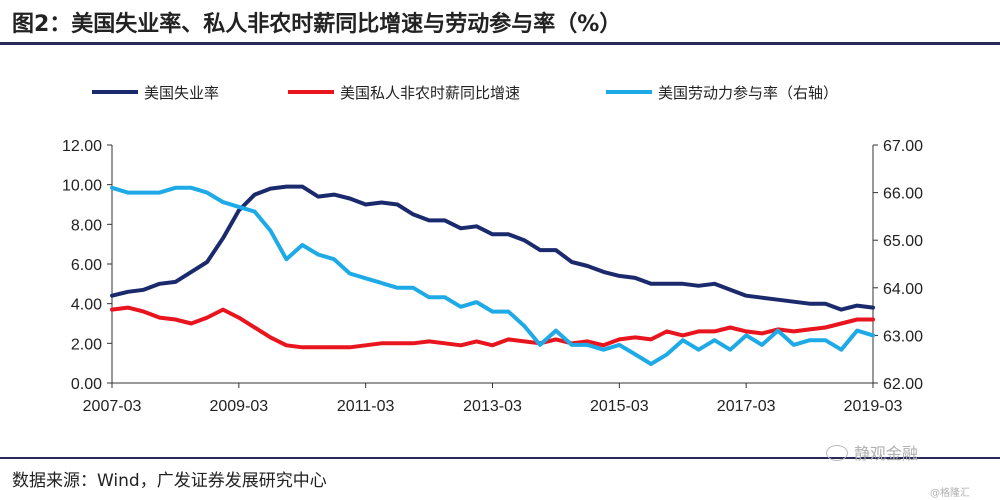 This screenshot has width=1000, height=500. I want to click on left-tick-label: 12.00, so click(82, 146).